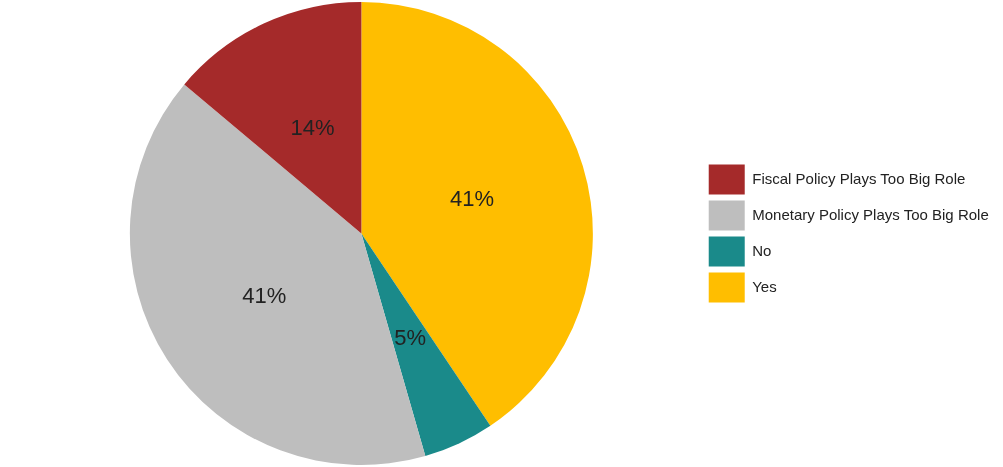 The height and width of the screenshot is (467, 1003). I want to click on data-label: 14%, so click(312, 127).